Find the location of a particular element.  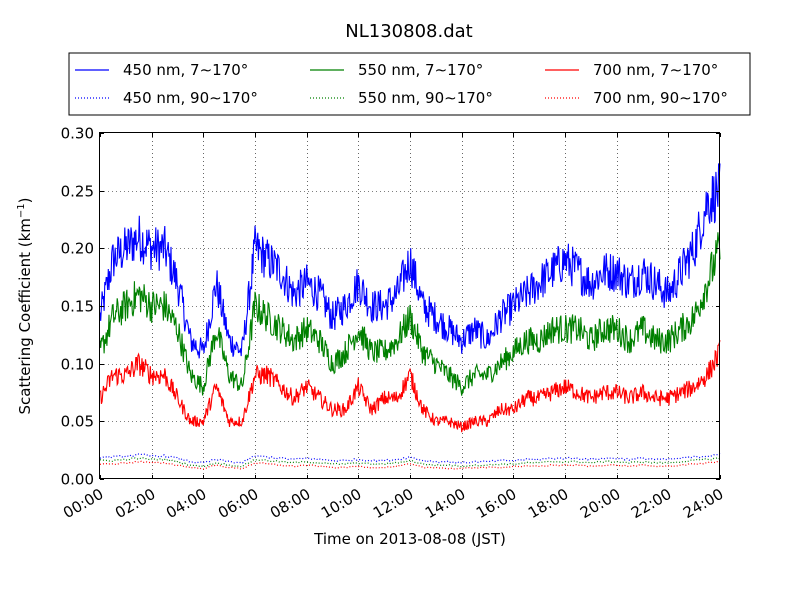

y-axis-label-superscript: −1 is located at coordinates (21, 210).